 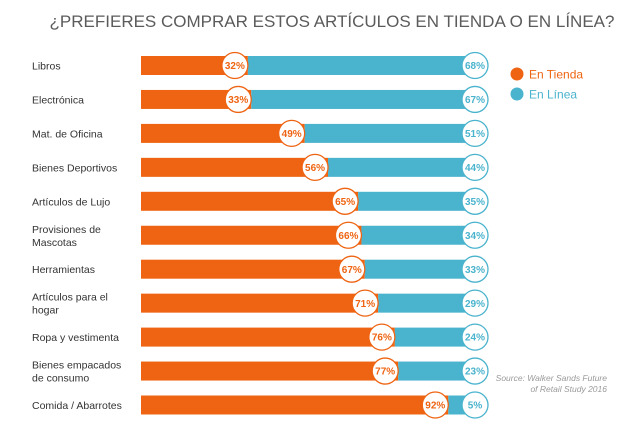 I want to click on data-label-en-tienda: 76%, so click(x=382, y=338).